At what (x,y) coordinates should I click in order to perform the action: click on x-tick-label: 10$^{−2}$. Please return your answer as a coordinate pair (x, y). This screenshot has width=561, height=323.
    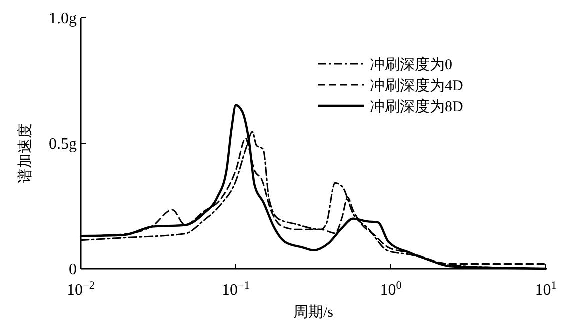
    Looking at the image, I should click on (81, 289).